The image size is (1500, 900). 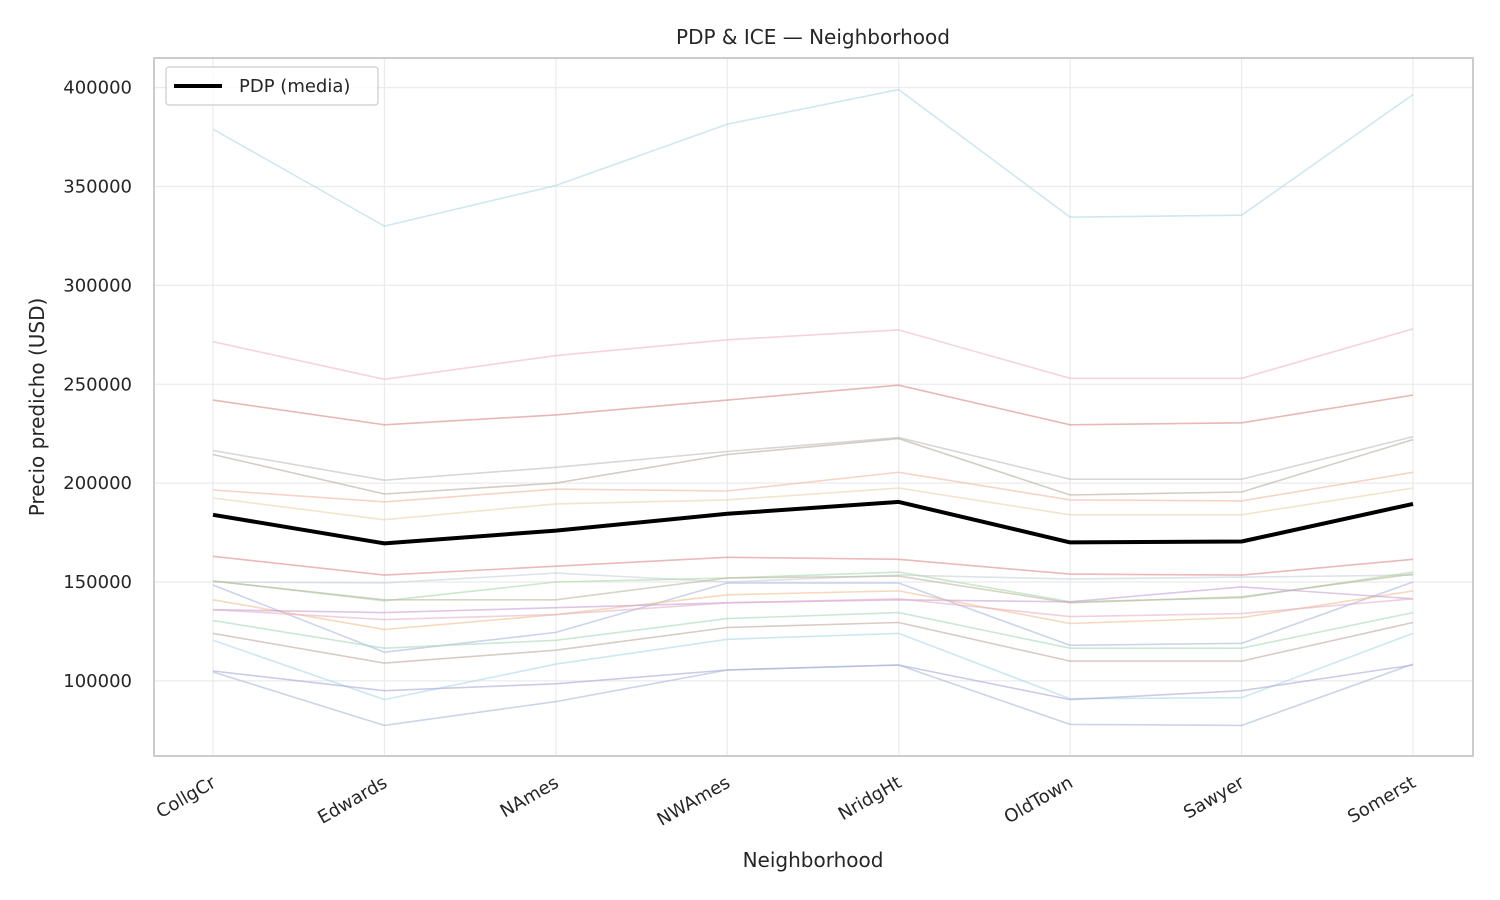 What do you see at coordinates (1214, 798) in the screenshot?
I see `x-tick-label: Sawyer` at bounding box center [1214, 798].